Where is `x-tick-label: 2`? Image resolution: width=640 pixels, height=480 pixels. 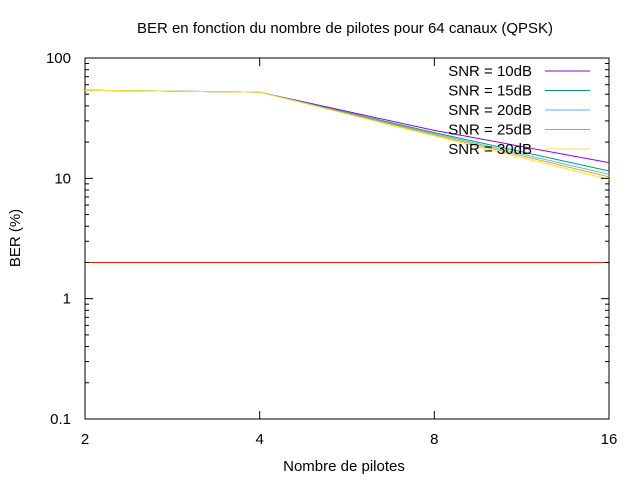
x-tick-label: 2 is located at coordinates (85, 439).